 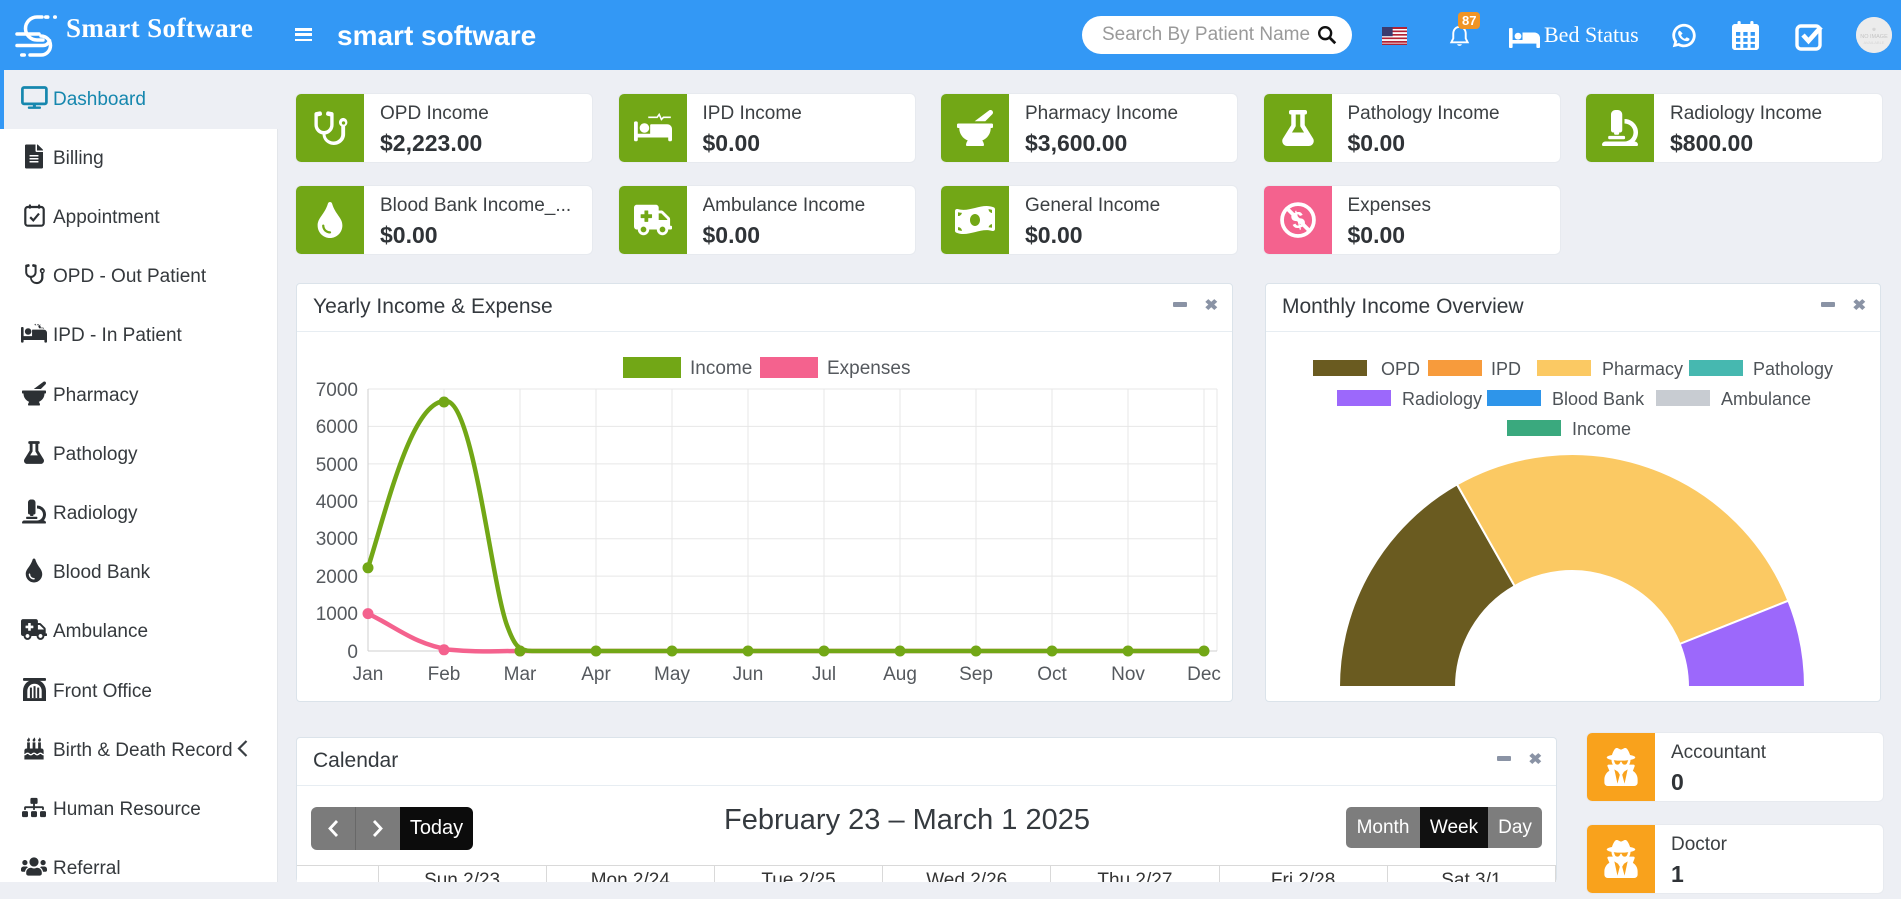 I want to click on svg-text: Nov, so click(x=1128, y=674).